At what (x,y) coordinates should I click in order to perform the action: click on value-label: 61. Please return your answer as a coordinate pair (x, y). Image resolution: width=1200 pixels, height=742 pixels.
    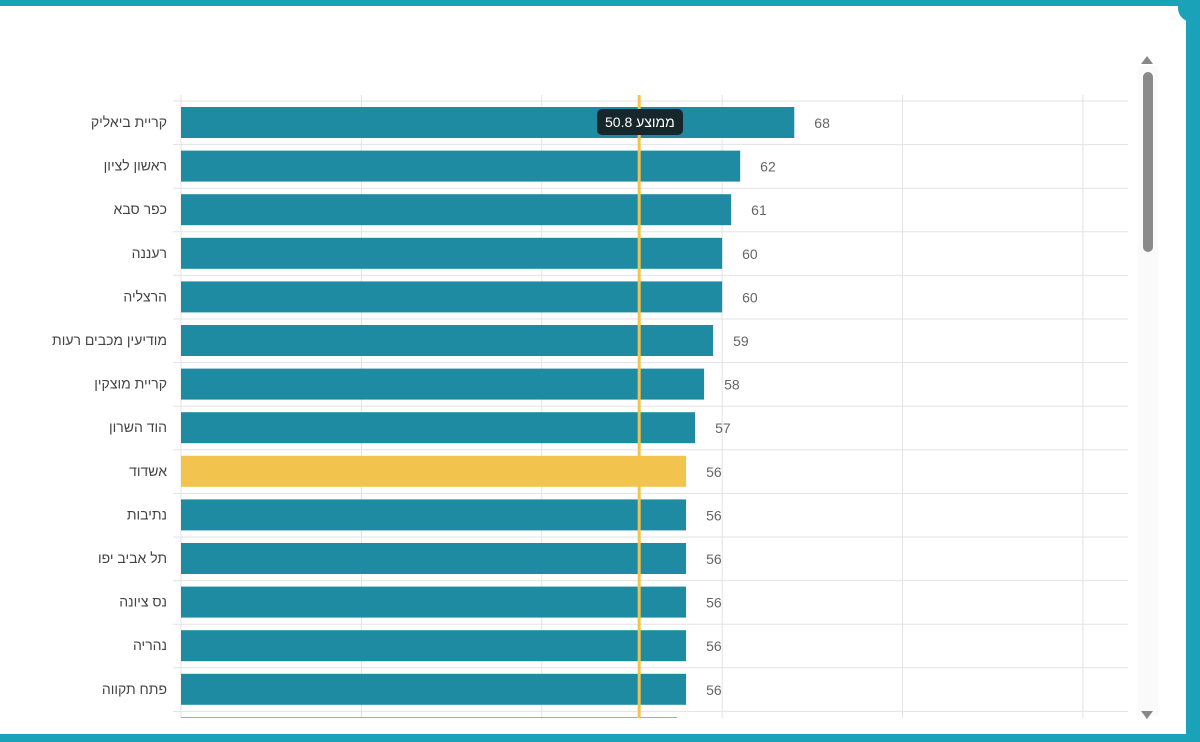
    Looking at the image, I should click on (759, 210).